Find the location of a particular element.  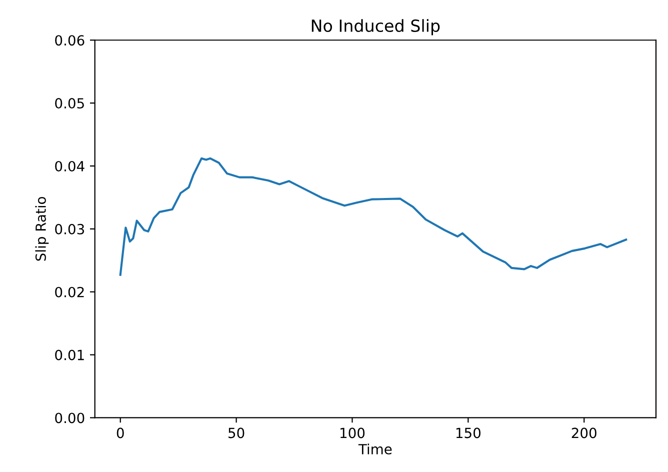

x-axis-title: Time is located at coordinates (375, 449).